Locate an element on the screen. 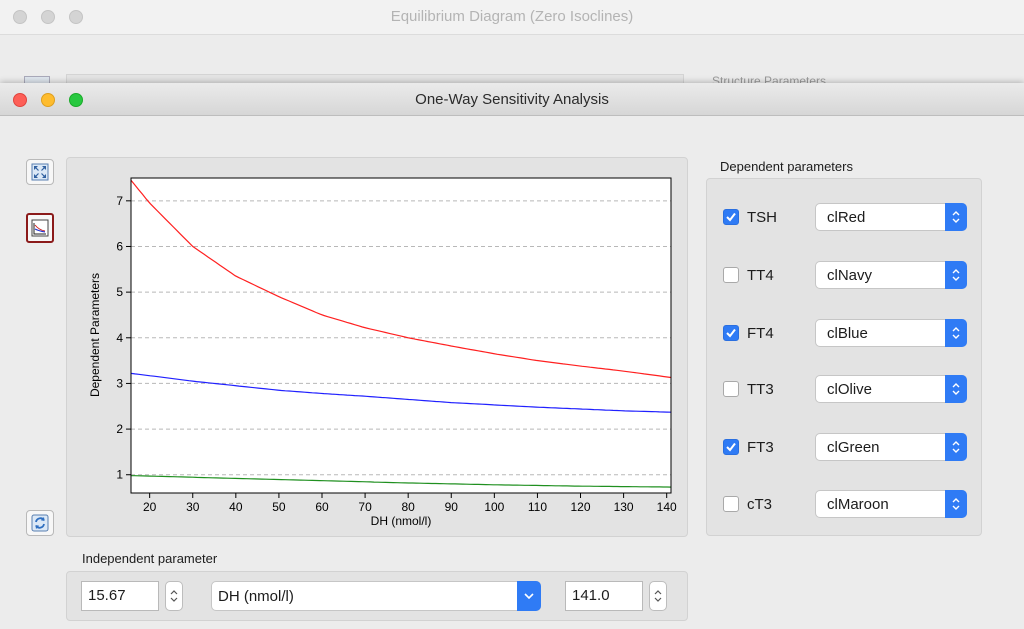 This screenshot has height=629, width=1024. ft3-checkbox is located at coordinates (731, 447).